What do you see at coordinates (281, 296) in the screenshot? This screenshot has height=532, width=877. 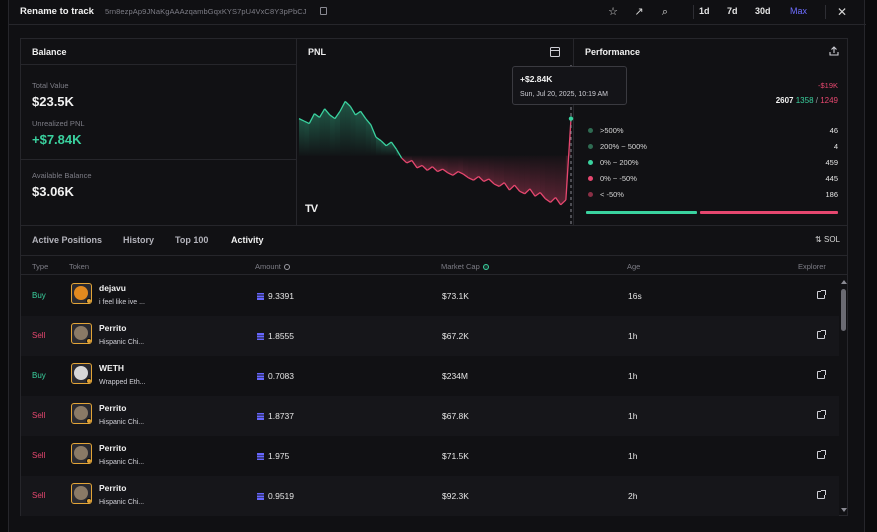 I see `amount-value: 9.3391` at bounding box center [281, 296].